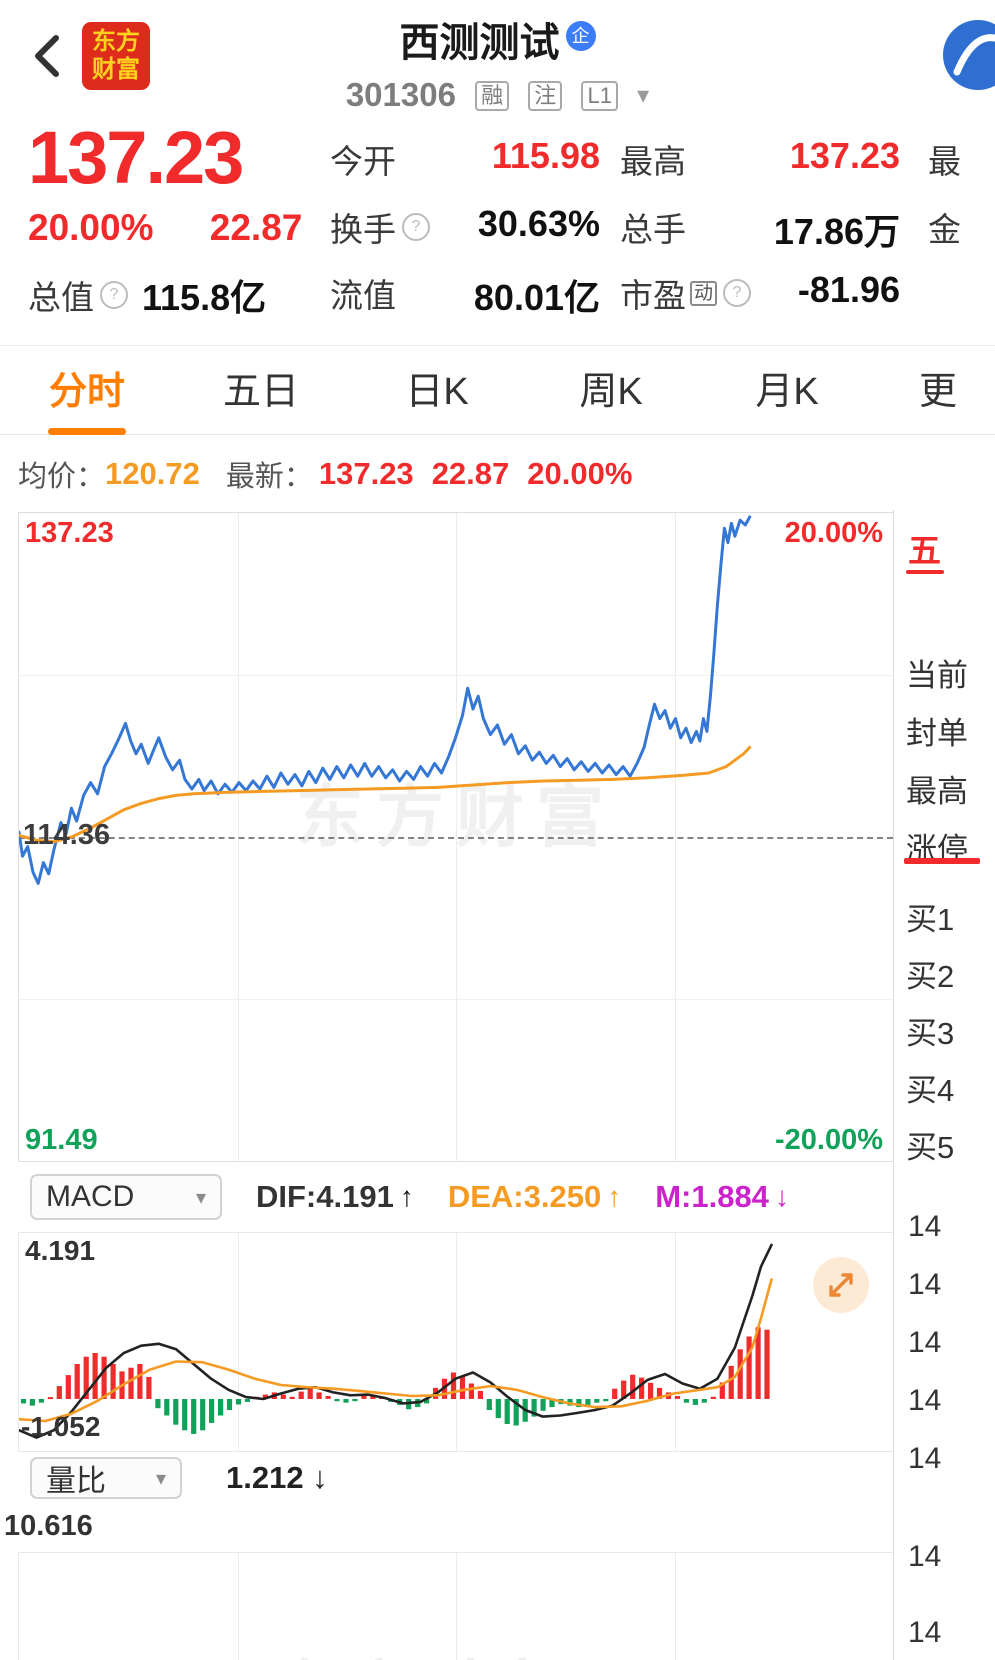 Image resolution: width=995 pixels, height=1660 pixels. Describe the element at coordinates (260, 392) in the screenshot. I see `tab-five-day: 五日` at that location.